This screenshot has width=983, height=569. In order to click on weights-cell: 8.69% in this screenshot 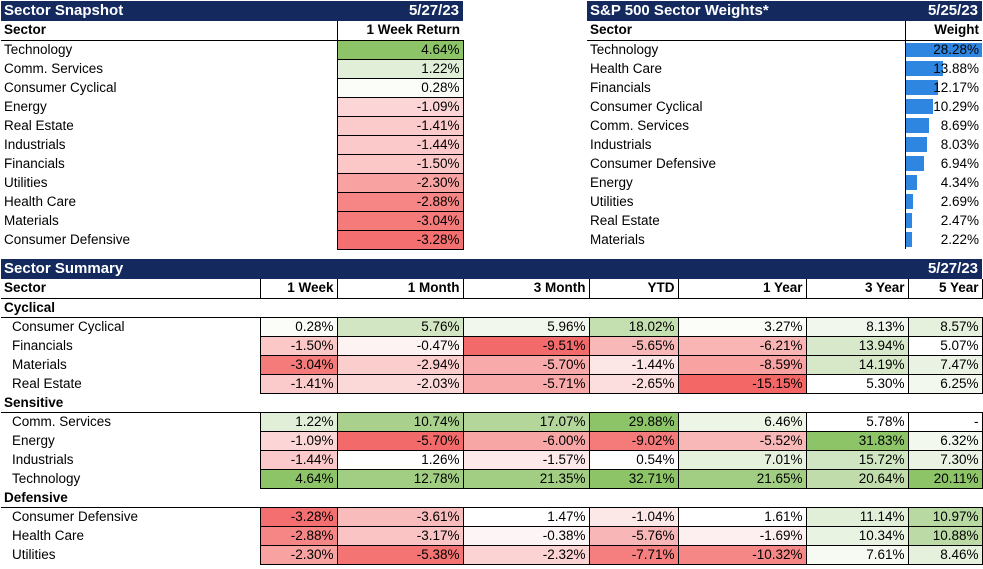, I will do `click(943, 125)`.